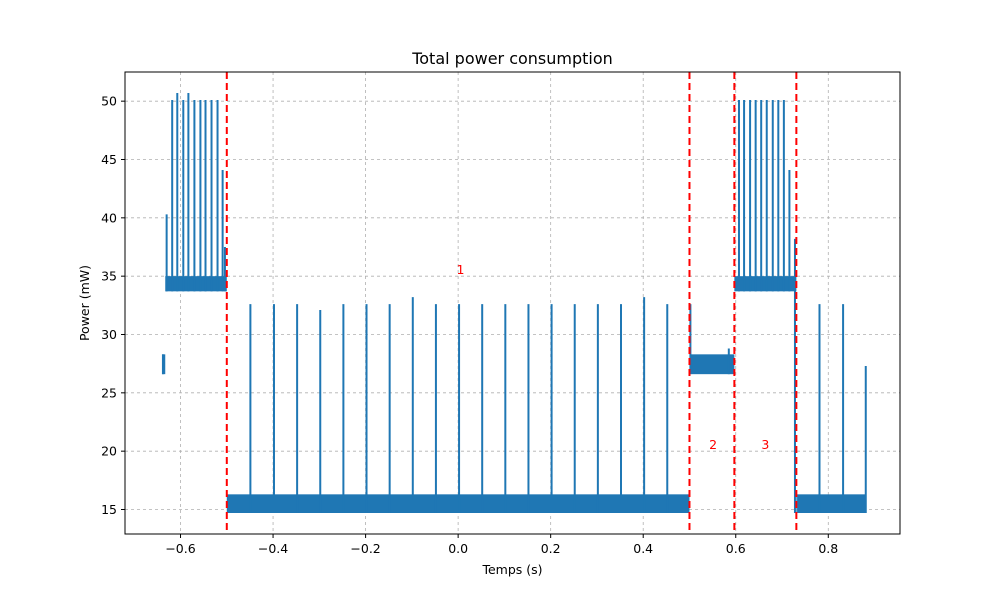  What do you see at coordinates (109, 217) in the screenshot?
I see `y-tick-label: 40` at bounding box center [109, 217].